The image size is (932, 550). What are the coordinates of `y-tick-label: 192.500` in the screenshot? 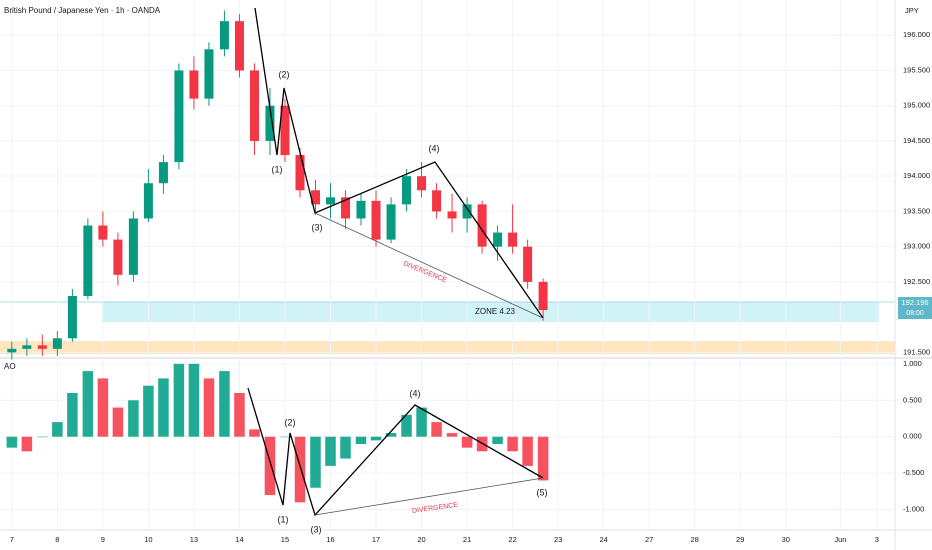 It's located at (916, 281).